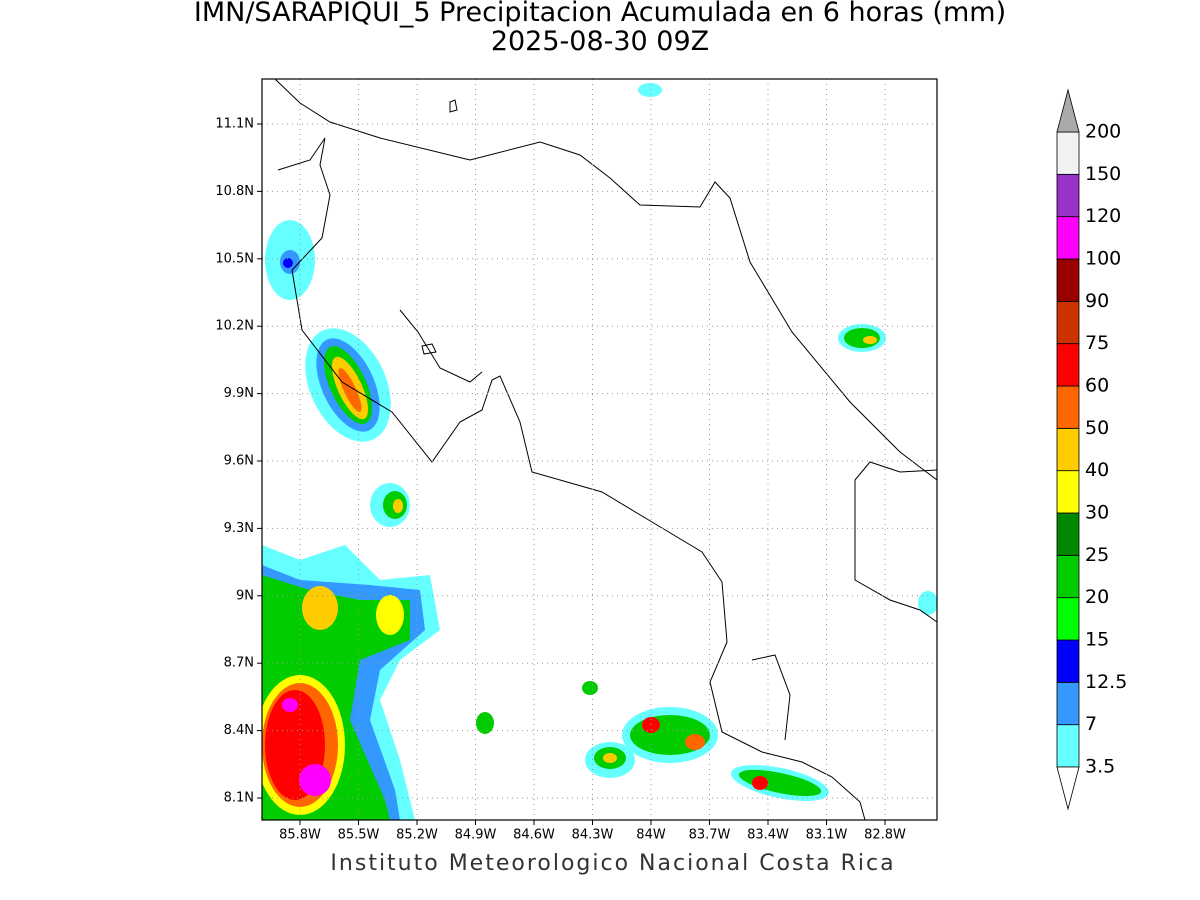  I want to click on colorbar-label: 150, so click(1103, 174).